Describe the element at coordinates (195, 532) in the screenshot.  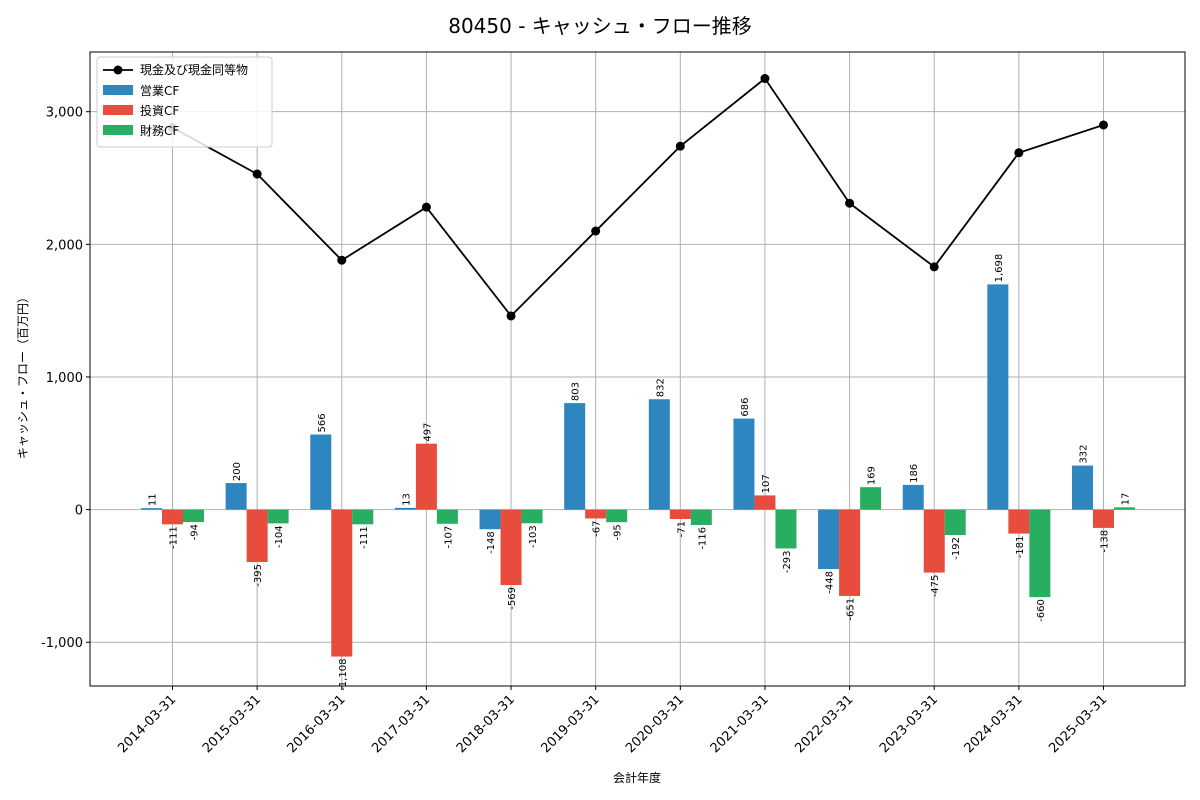
I see `bar-value-label: -94` at that location.